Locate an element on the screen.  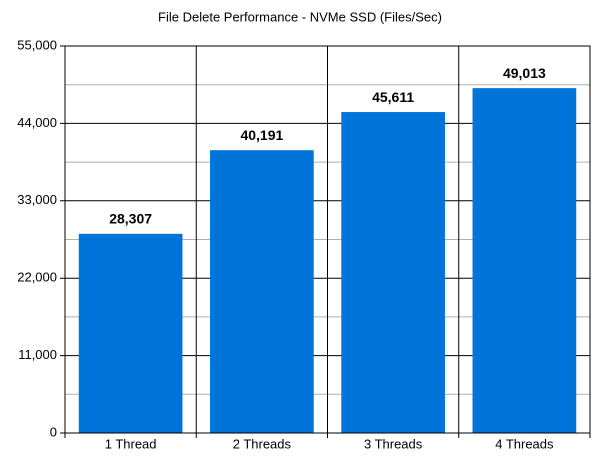
y-tick-label: 44,000 is located at coordinates (37, 122).